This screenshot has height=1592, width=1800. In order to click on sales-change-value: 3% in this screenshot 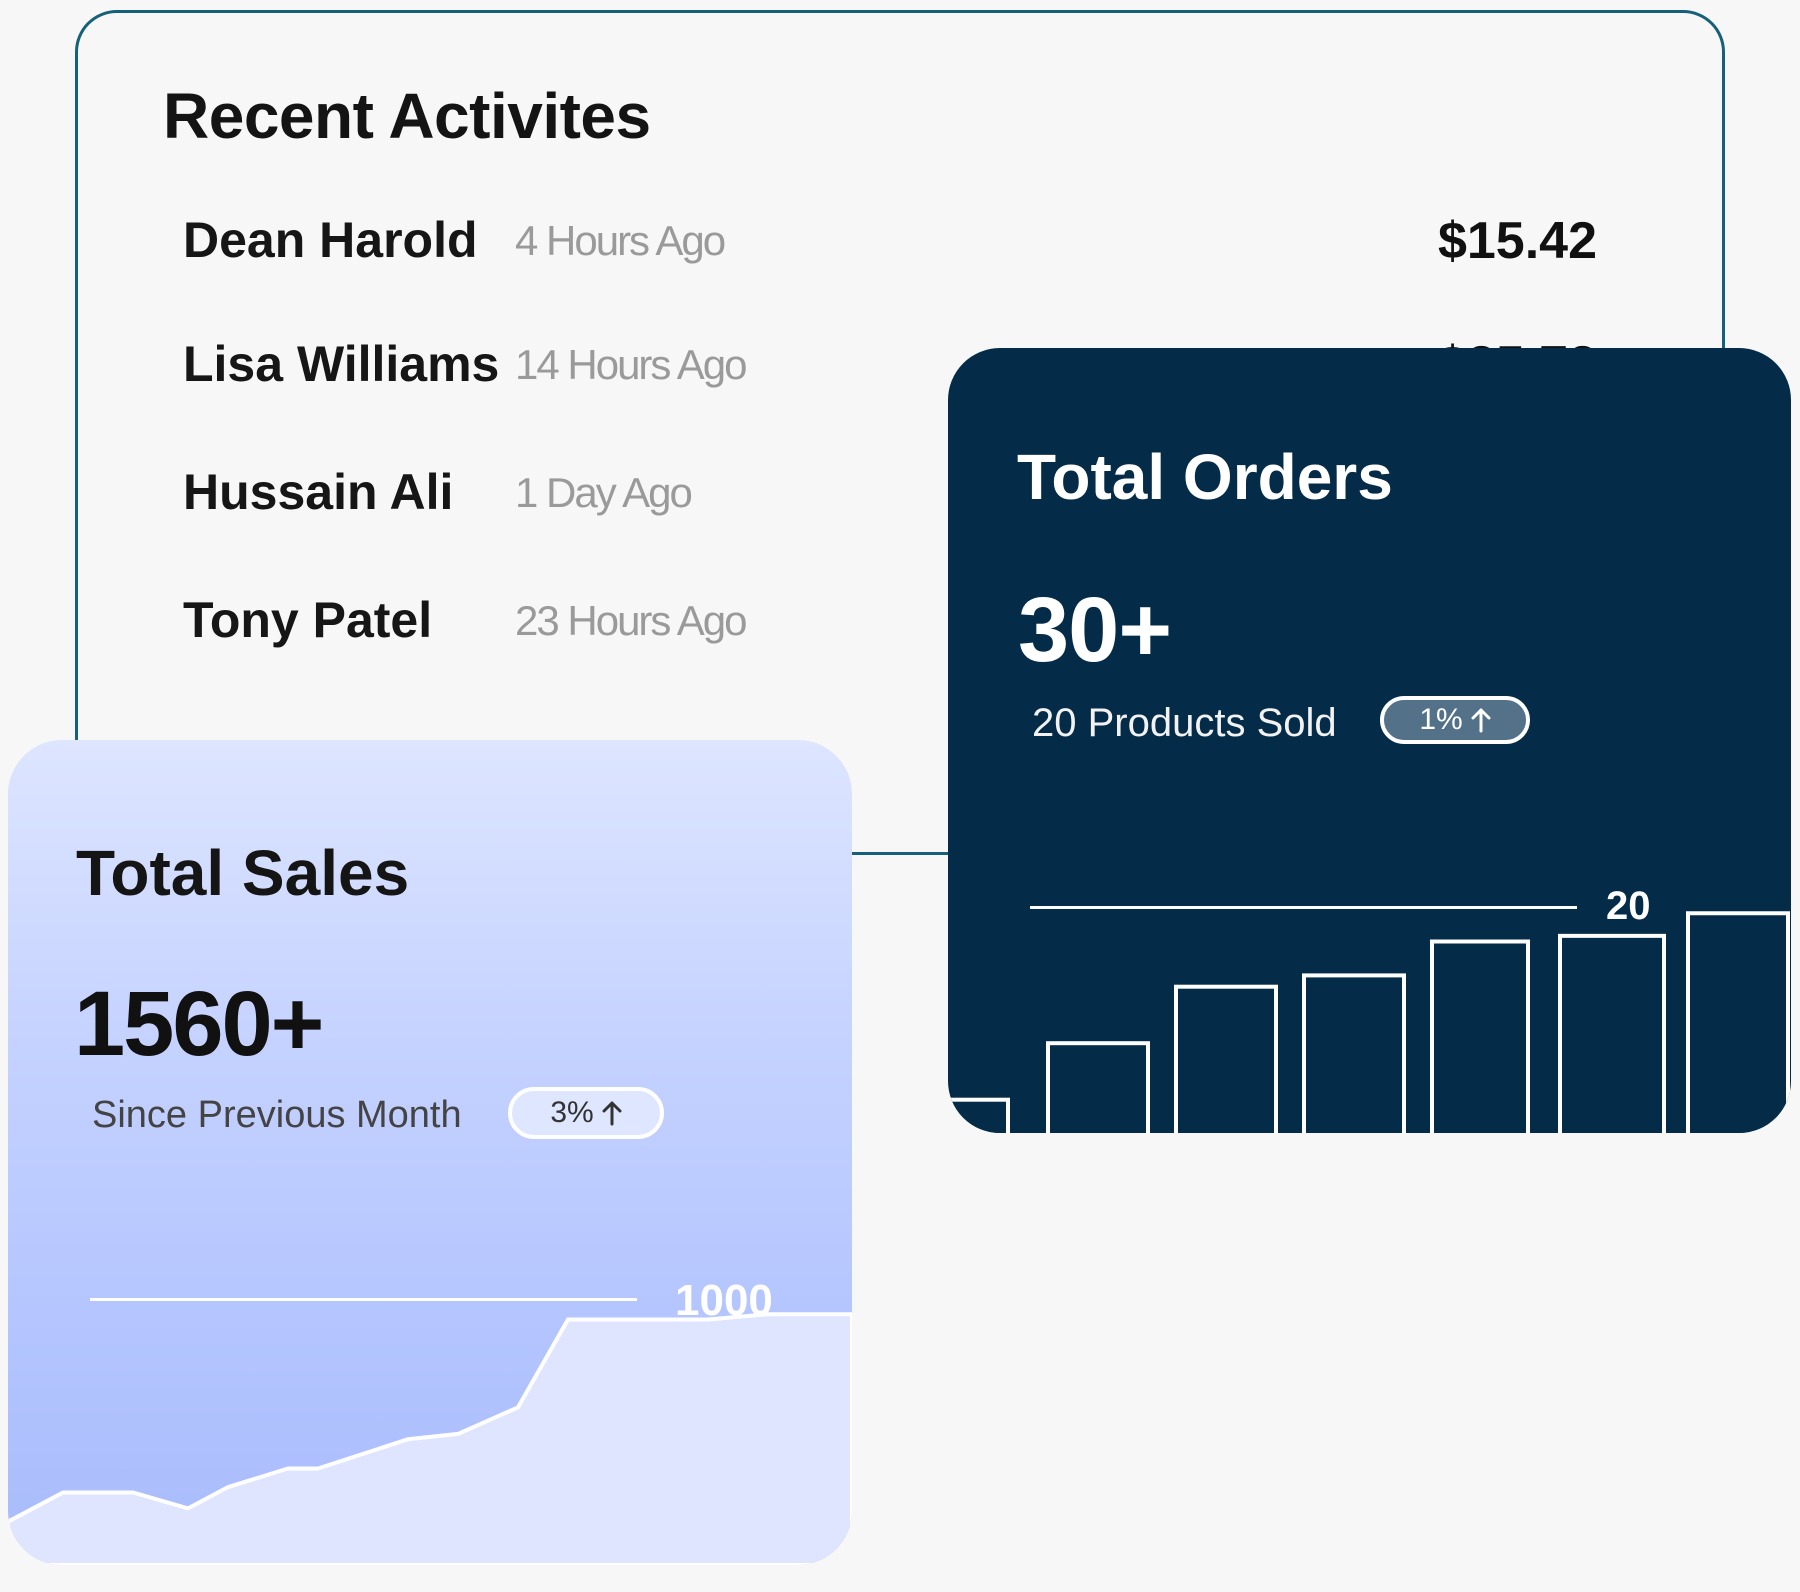, I will do `click(572, 1112)`.